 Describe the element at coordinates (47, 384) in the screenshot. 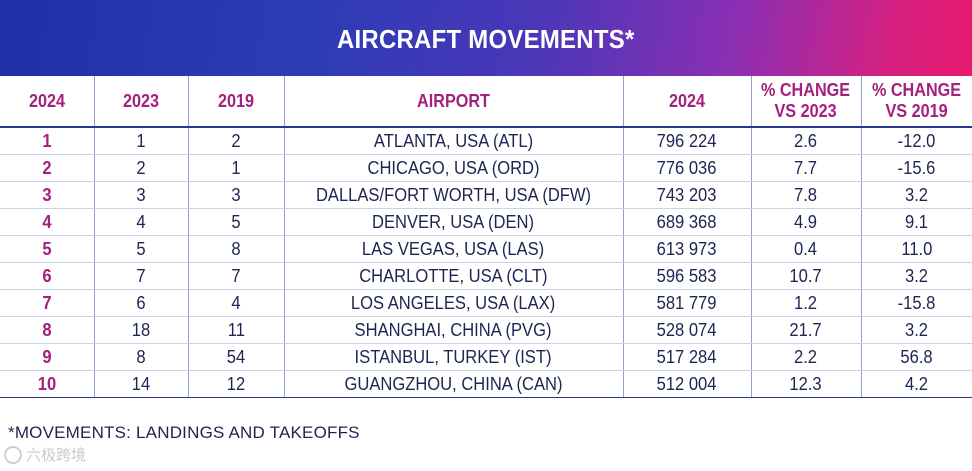

I see `cell-rank-2024: 10` at that location.